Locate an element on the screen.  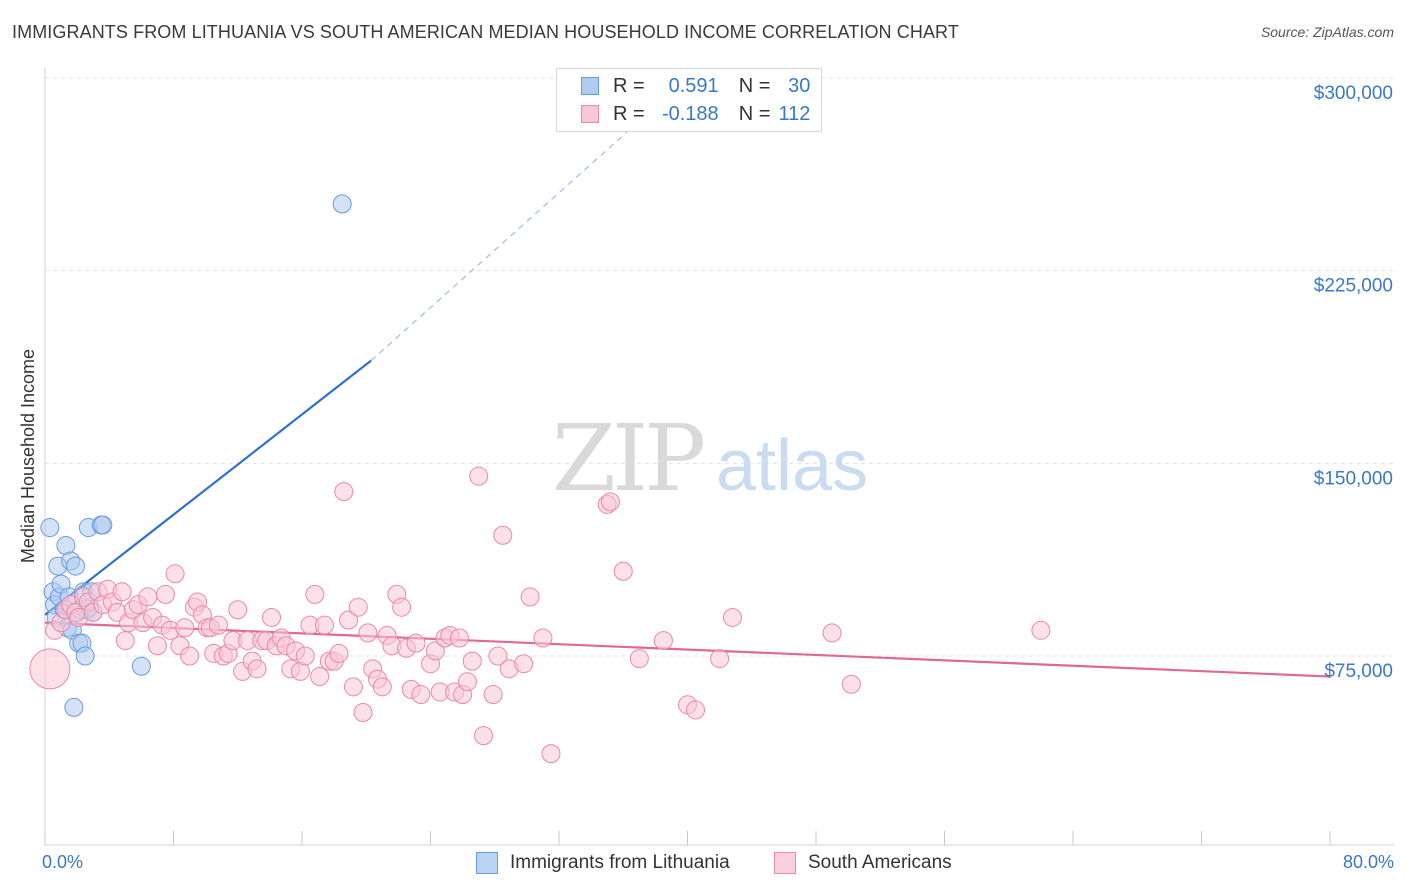
legend-row-lithuania: R = 0.591 N = 30 is located at coordinates (695, 86).